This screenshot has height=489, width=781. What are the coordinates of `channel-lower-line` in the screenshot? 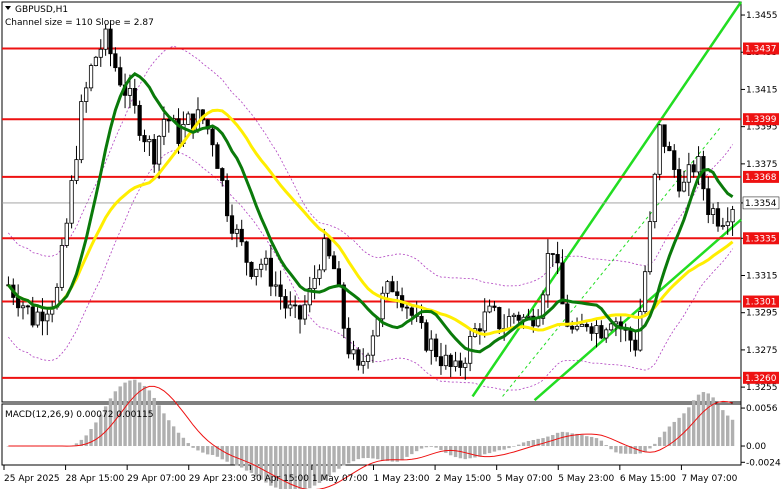 It's located at (637, 310).